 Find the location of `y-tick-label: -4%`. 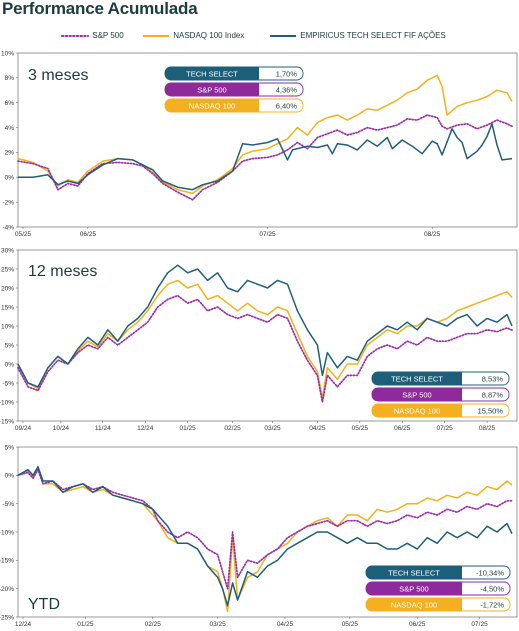

y-tick-label: -4% is located at coordinates (8, 227).